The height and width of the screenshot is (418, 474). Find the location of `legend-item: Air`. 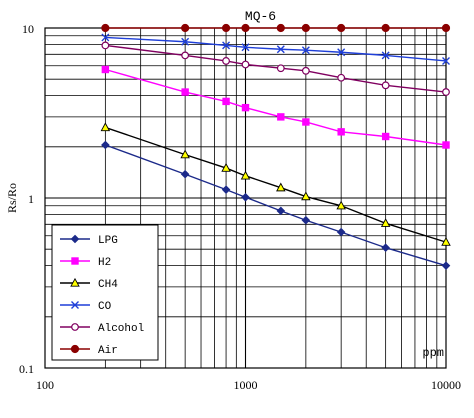

legend-item: Air is located at coordinates (89, 350).